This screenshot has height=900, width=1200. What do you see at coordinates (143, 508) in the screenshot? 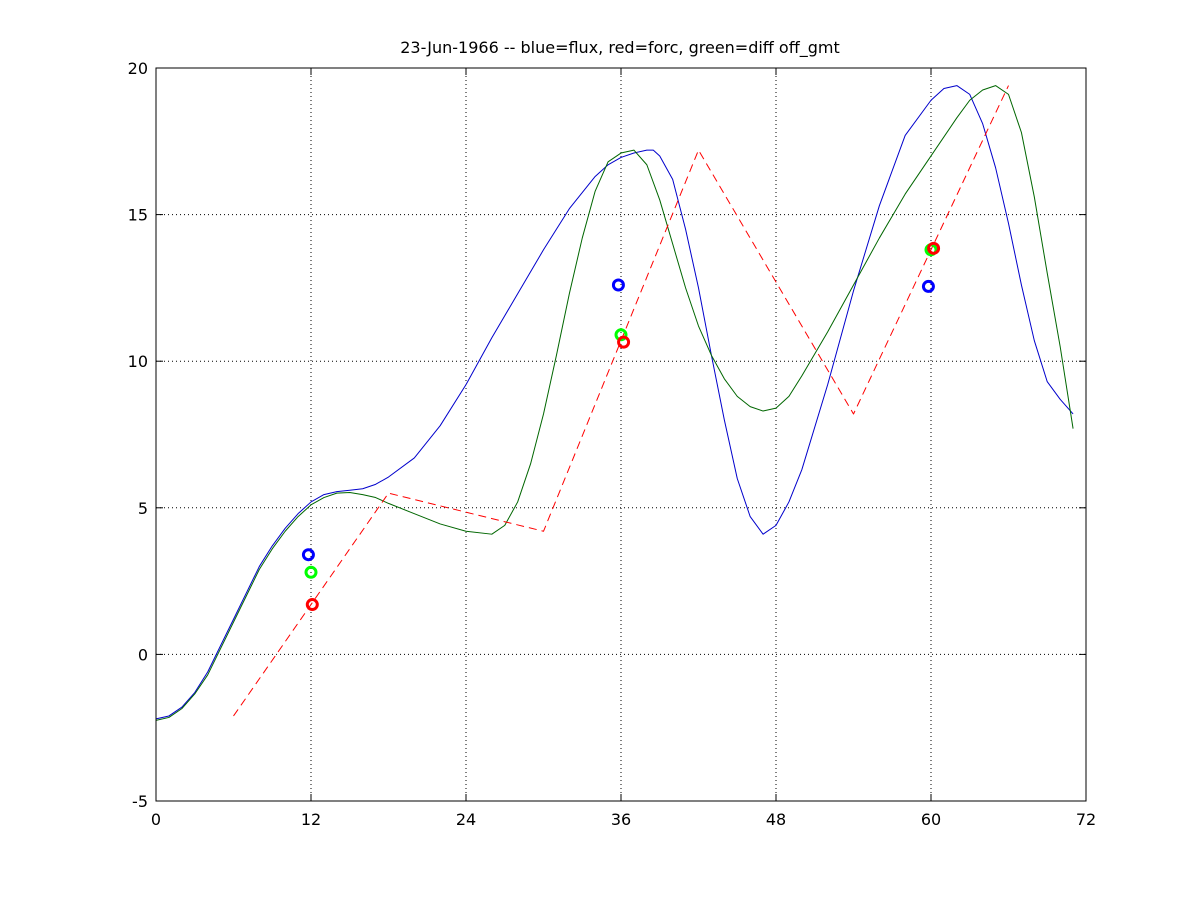
I see `y-tick-label: 5` at bounding box center [143, 508].